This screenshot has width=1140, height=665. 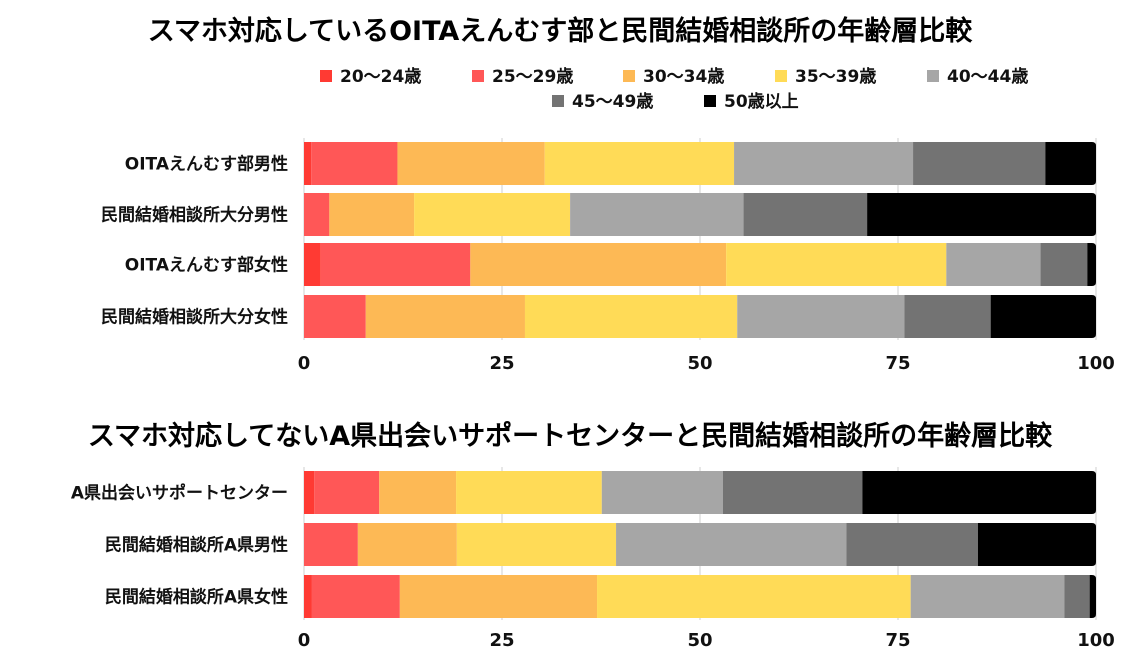 What do you see at coordinates (761, 101) in the screenshot?
I see `legend-label: 50歳以上` at bounding box center [761, 101].